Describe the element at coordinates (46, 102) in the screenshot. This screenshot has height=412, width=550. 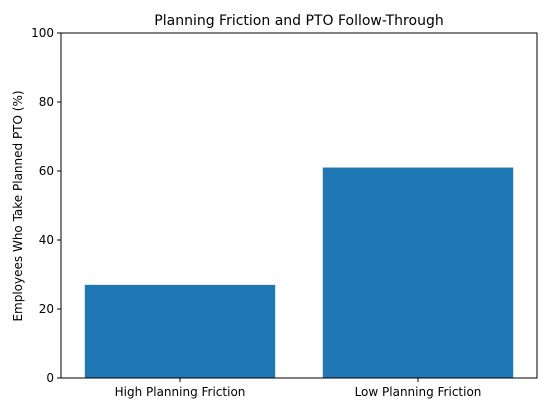
I see `y-tick-label-4: 80` at that location.